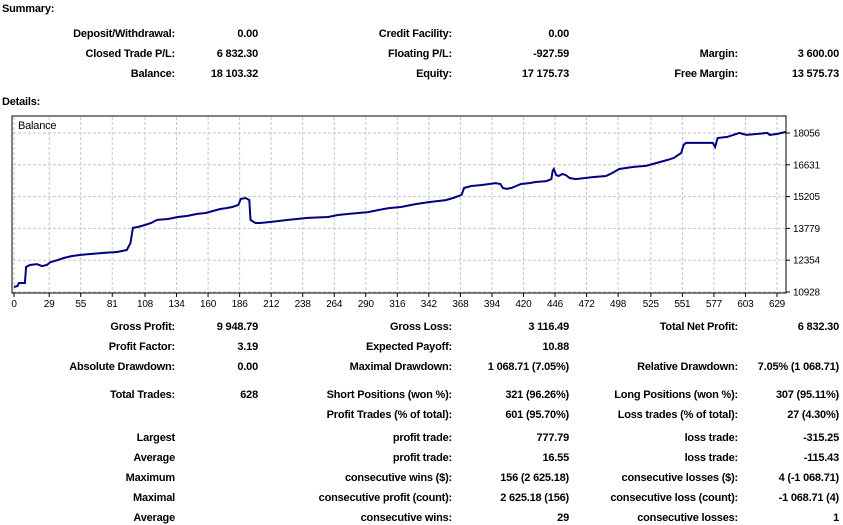 Image resolution: width=843 pixels, height=525 pixels. What do you see at coordinates (240, 304) in the screenshot?
I see `svg-text: 186` at bounding box center [240, 304].